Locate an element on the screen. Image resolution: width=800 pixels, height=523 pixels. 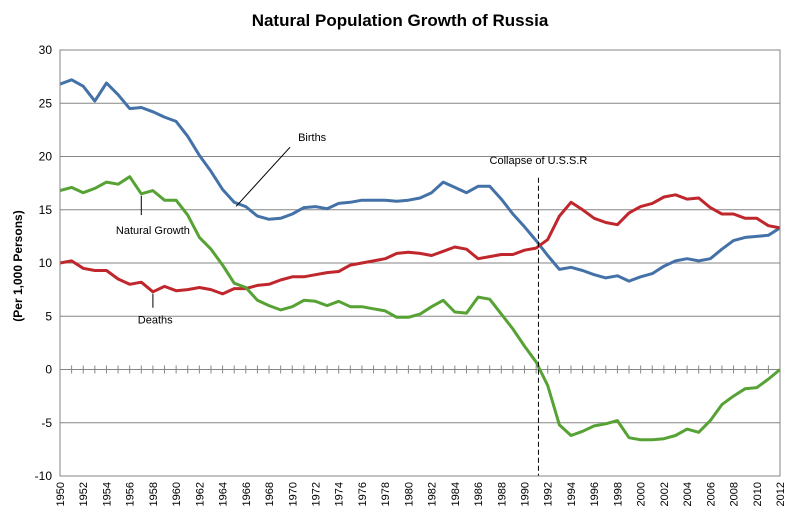
y-tick-label: -5 is located at coordinates (46, 423).